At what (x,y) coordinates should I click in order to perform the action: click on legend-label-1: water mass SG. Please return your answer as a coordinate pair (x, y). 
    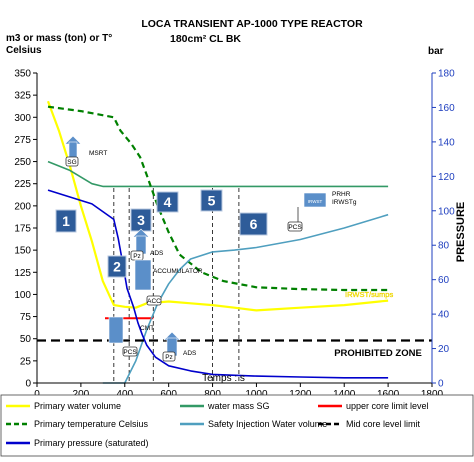
    Looking at the image, I should click on (238, 406).